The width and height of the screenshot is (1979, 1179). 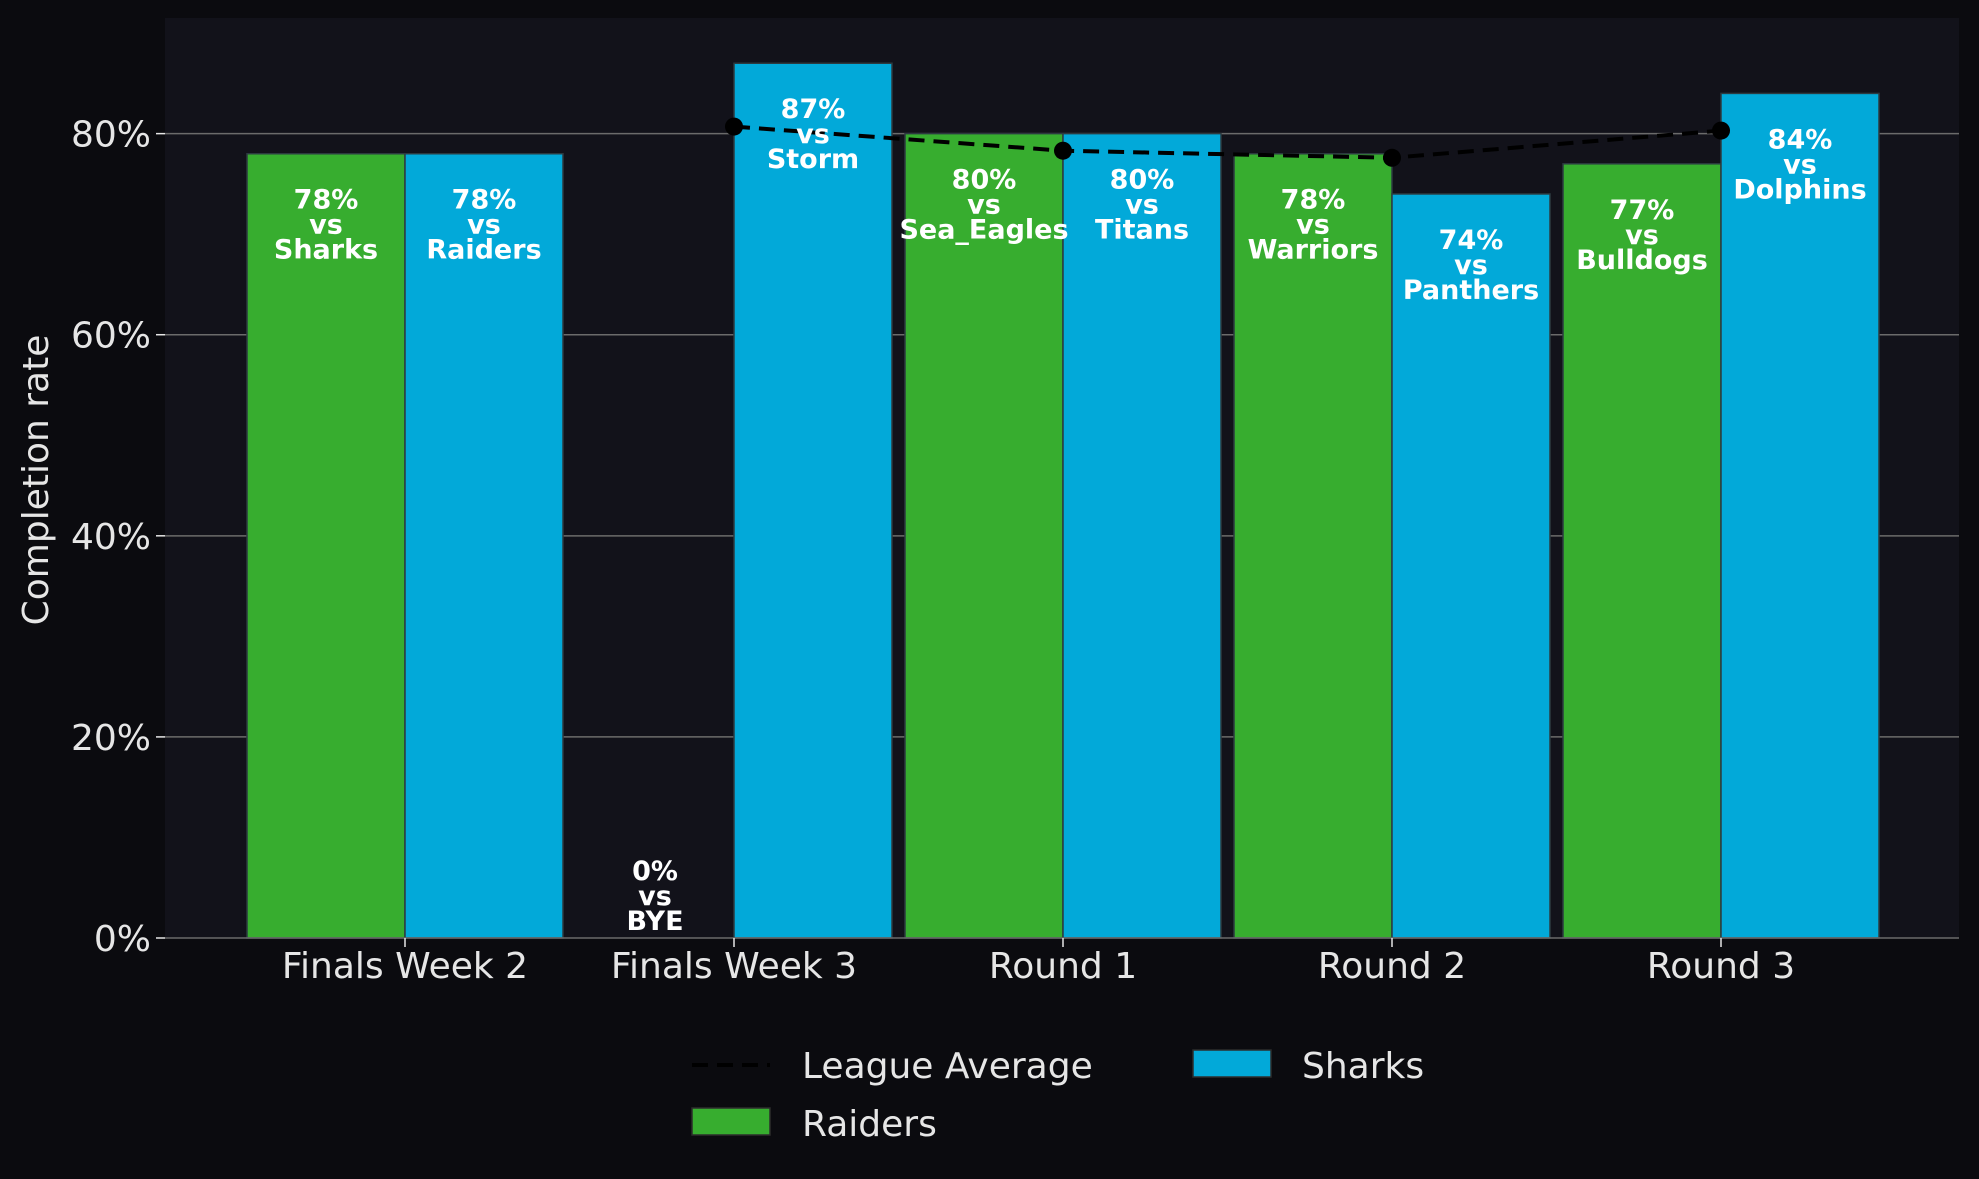 What do you see at coordinates (111, 135) in the screenshot?
I see `y-tick-label-80: 80%` at bounding box center [111, 135].